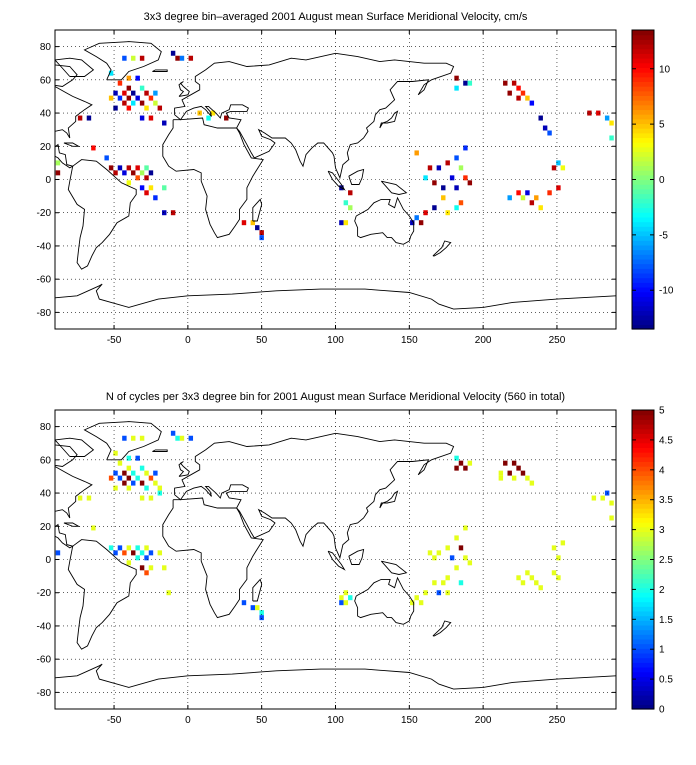 Image resolution: width=696 pixels, height=765 pixels. Describe the element at coordinates (46, 527) in the screenshot. I see `y-tick-label: 20` at that location.